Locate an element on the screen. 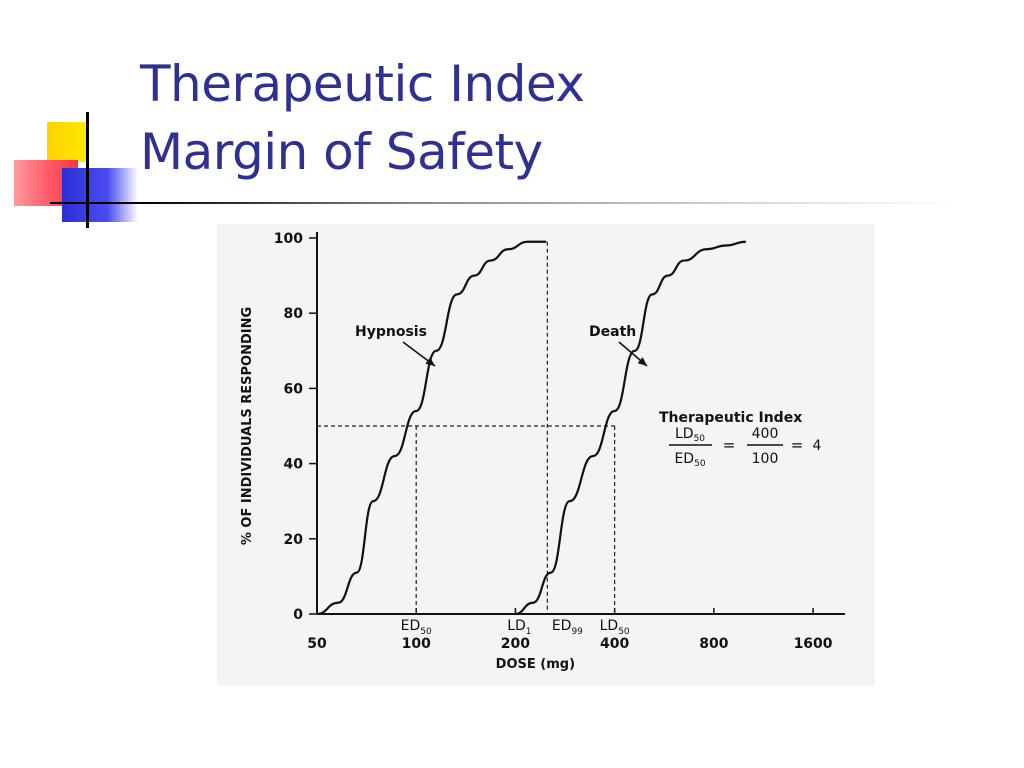  title-underline is located at coordinates (505, 203).